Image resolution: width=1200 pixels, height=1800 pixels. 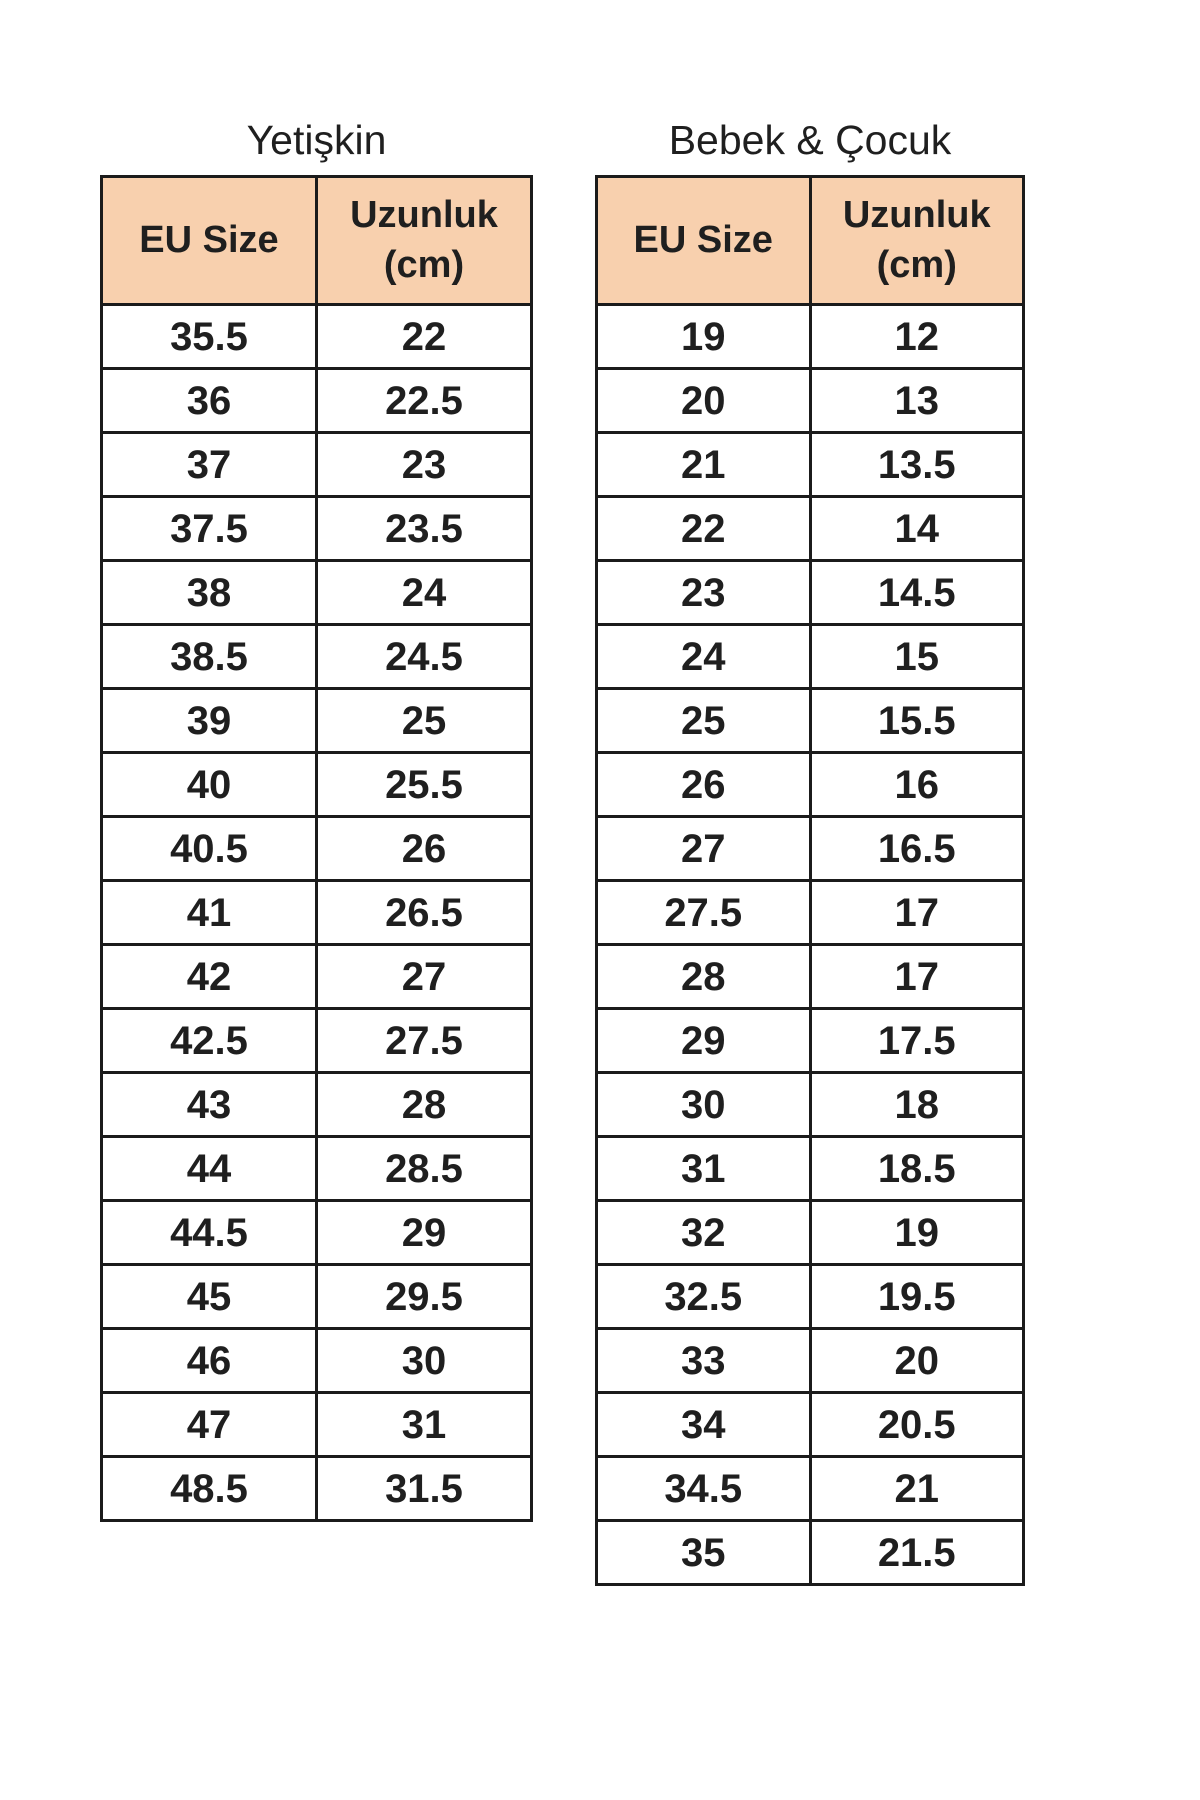 I want to click on table-row: 19 12, so click(x=810, y=336).